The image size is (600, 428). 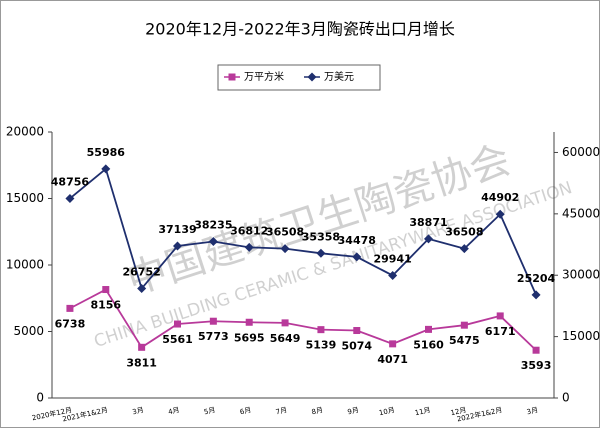 What do you see at coordinates (106, 152) in the screenshot?
I see `data-label: 55986` at bounding box center [106, 152].